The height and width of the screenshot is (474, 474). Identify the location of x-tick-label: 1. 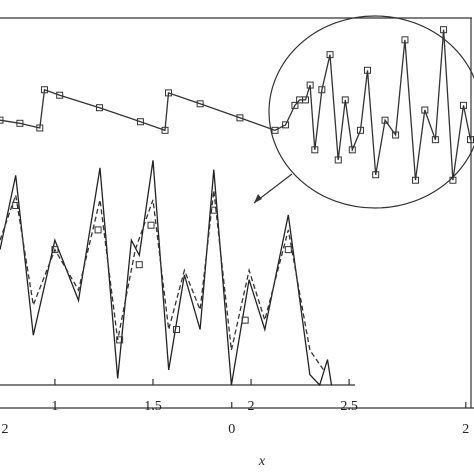
(54, 406).